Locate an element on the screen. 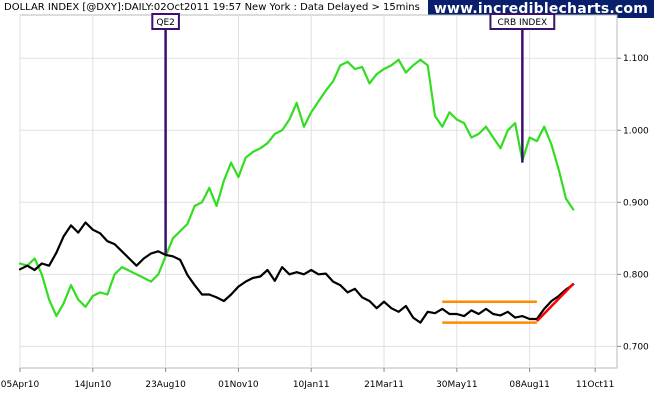  y-tick-label: 0.800 is located at coordinates (636, 275).